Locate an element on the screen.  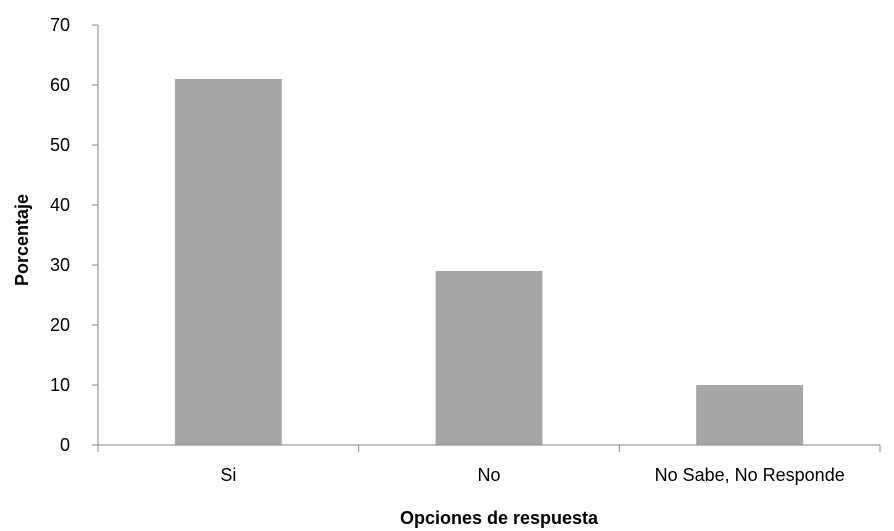
y-tick-label: 50 is located at coordinates (60, 145).